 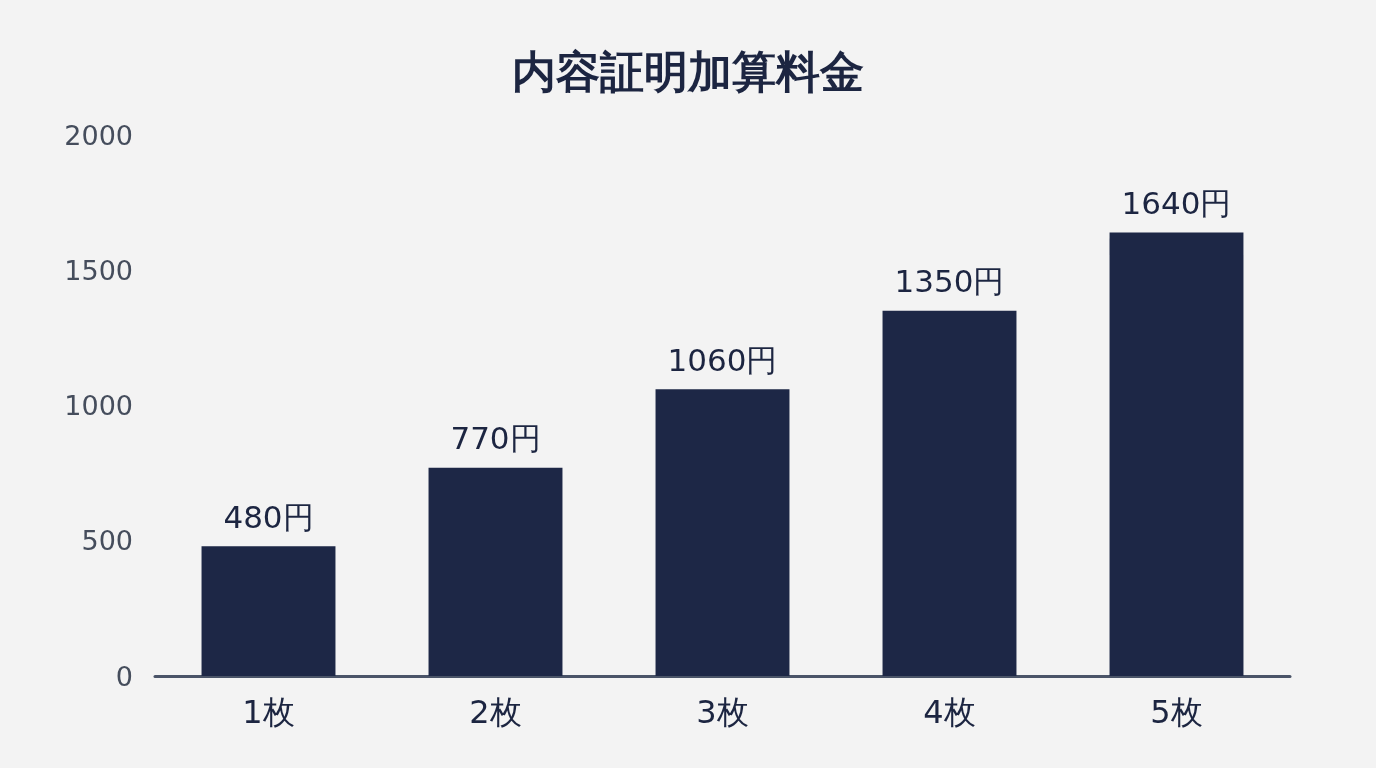 What do you see at coordinates (1176, 712) in the screenshot?
I see `x-tick-label: 5枚` at bounding box center [1176, 712].